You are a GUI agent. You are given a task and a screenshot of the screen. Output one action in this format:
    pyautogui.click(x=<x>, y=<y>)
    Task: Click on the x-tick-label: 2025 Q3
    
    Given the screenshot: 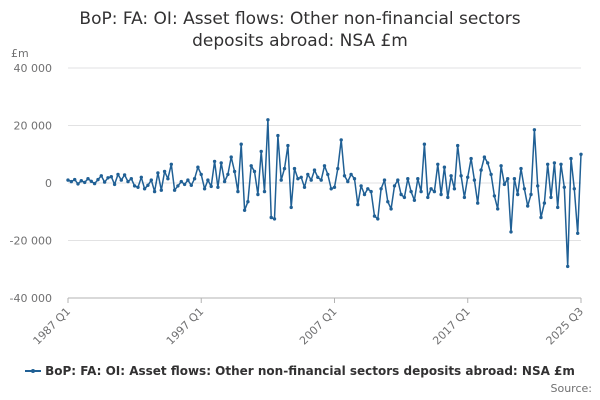 What is the action you would take?
    pyautogui.click(x=565, y=326)
    